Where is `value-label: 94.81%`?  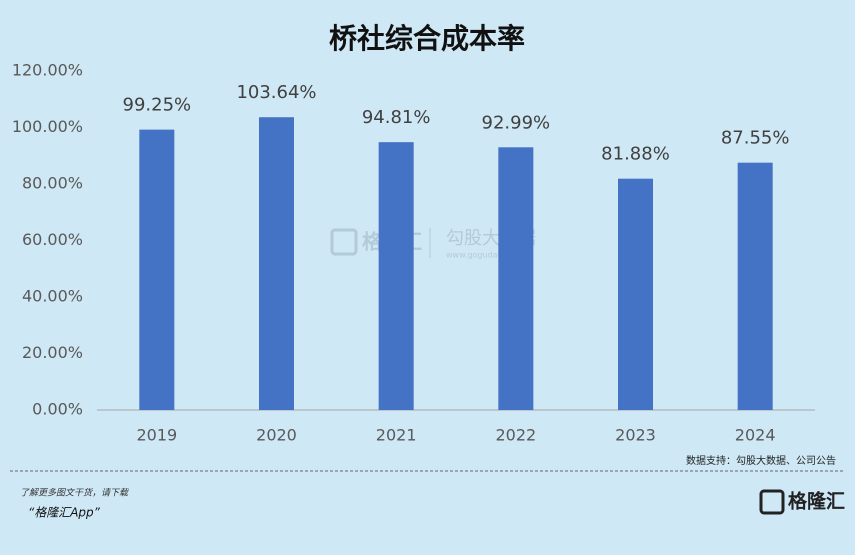 value-label: 94.81% is located at coordinates (396, 117).